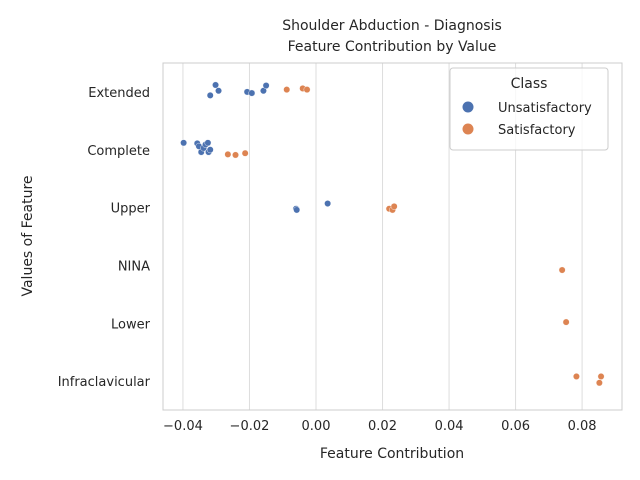  What do you see at coordinates (449, 426) in the screenshot?
I see `x-tick-label: 0.04` at bounding box center [449, 426].